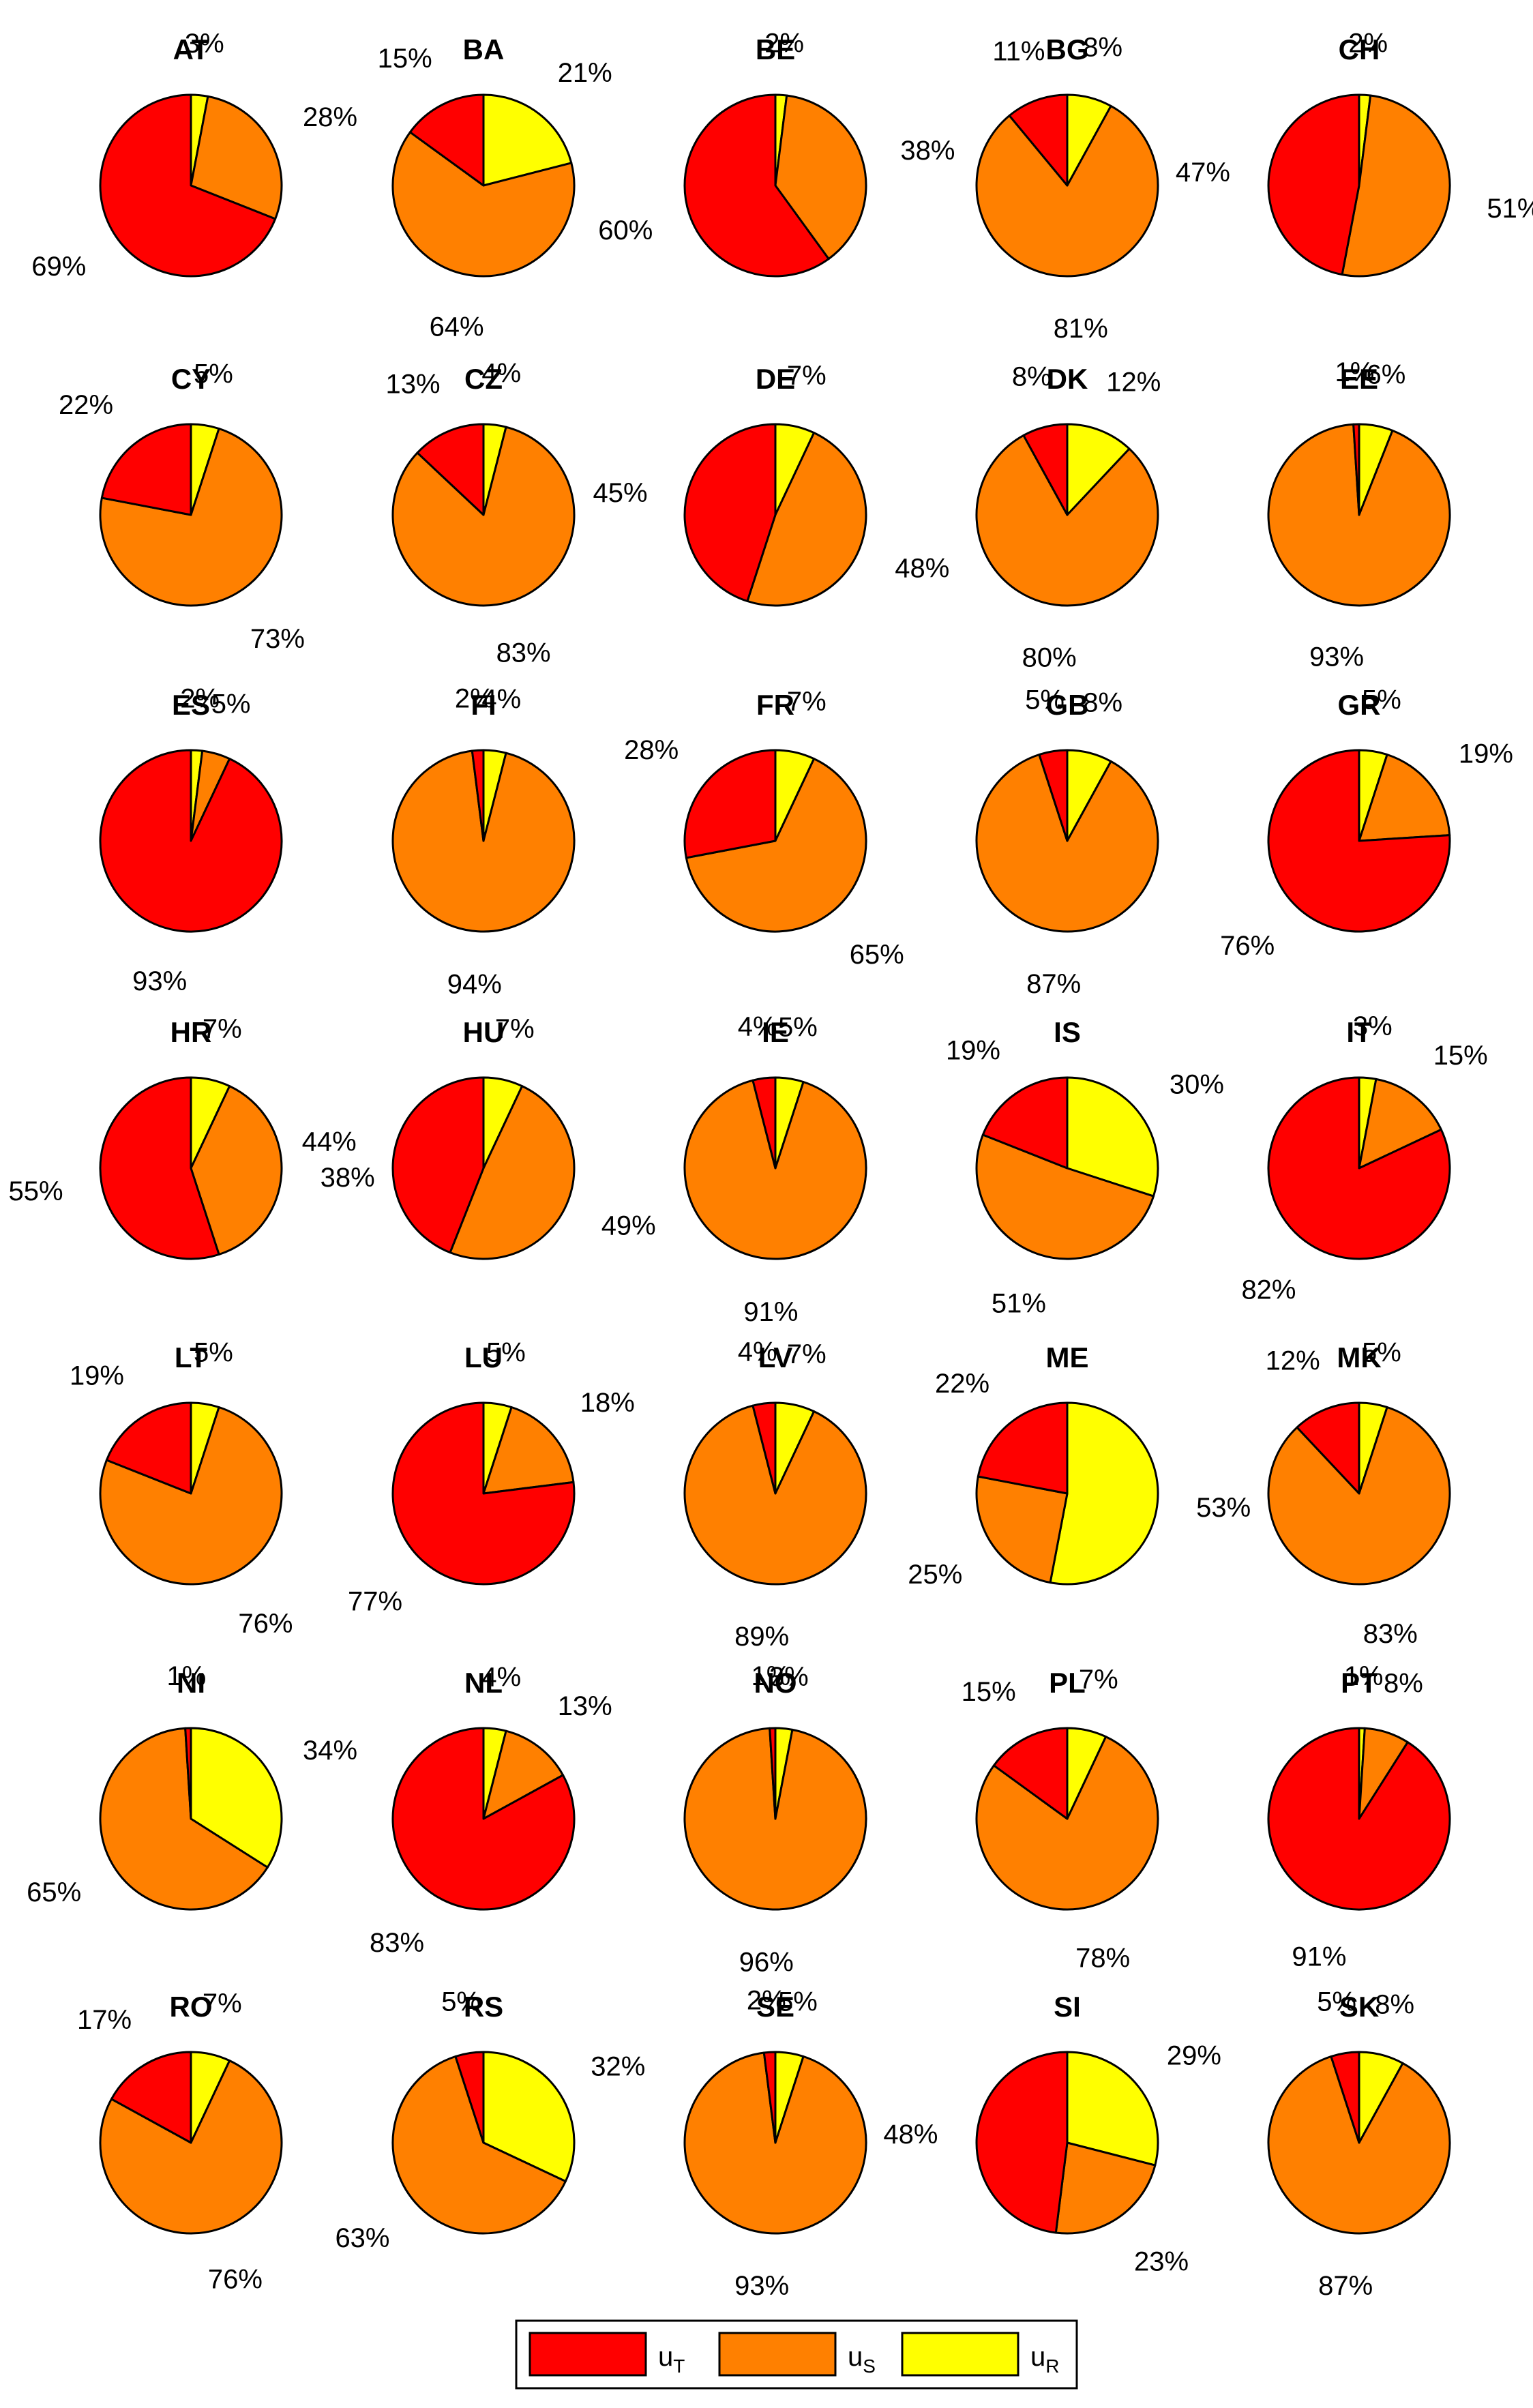  What do you see at coordinates (1018, 51) in the screenshot?
I see `pie-label-u-t: 11%` at bounding box center [1018, 51].